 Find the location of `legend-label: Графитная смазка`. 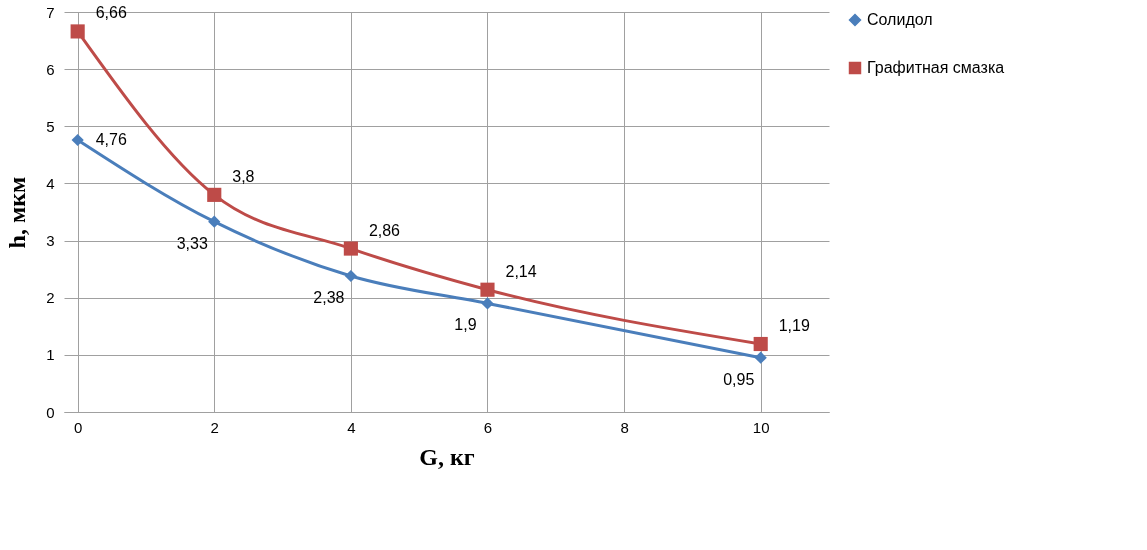

legend-label: Графитная смазка is located at coordinates (936, 67).